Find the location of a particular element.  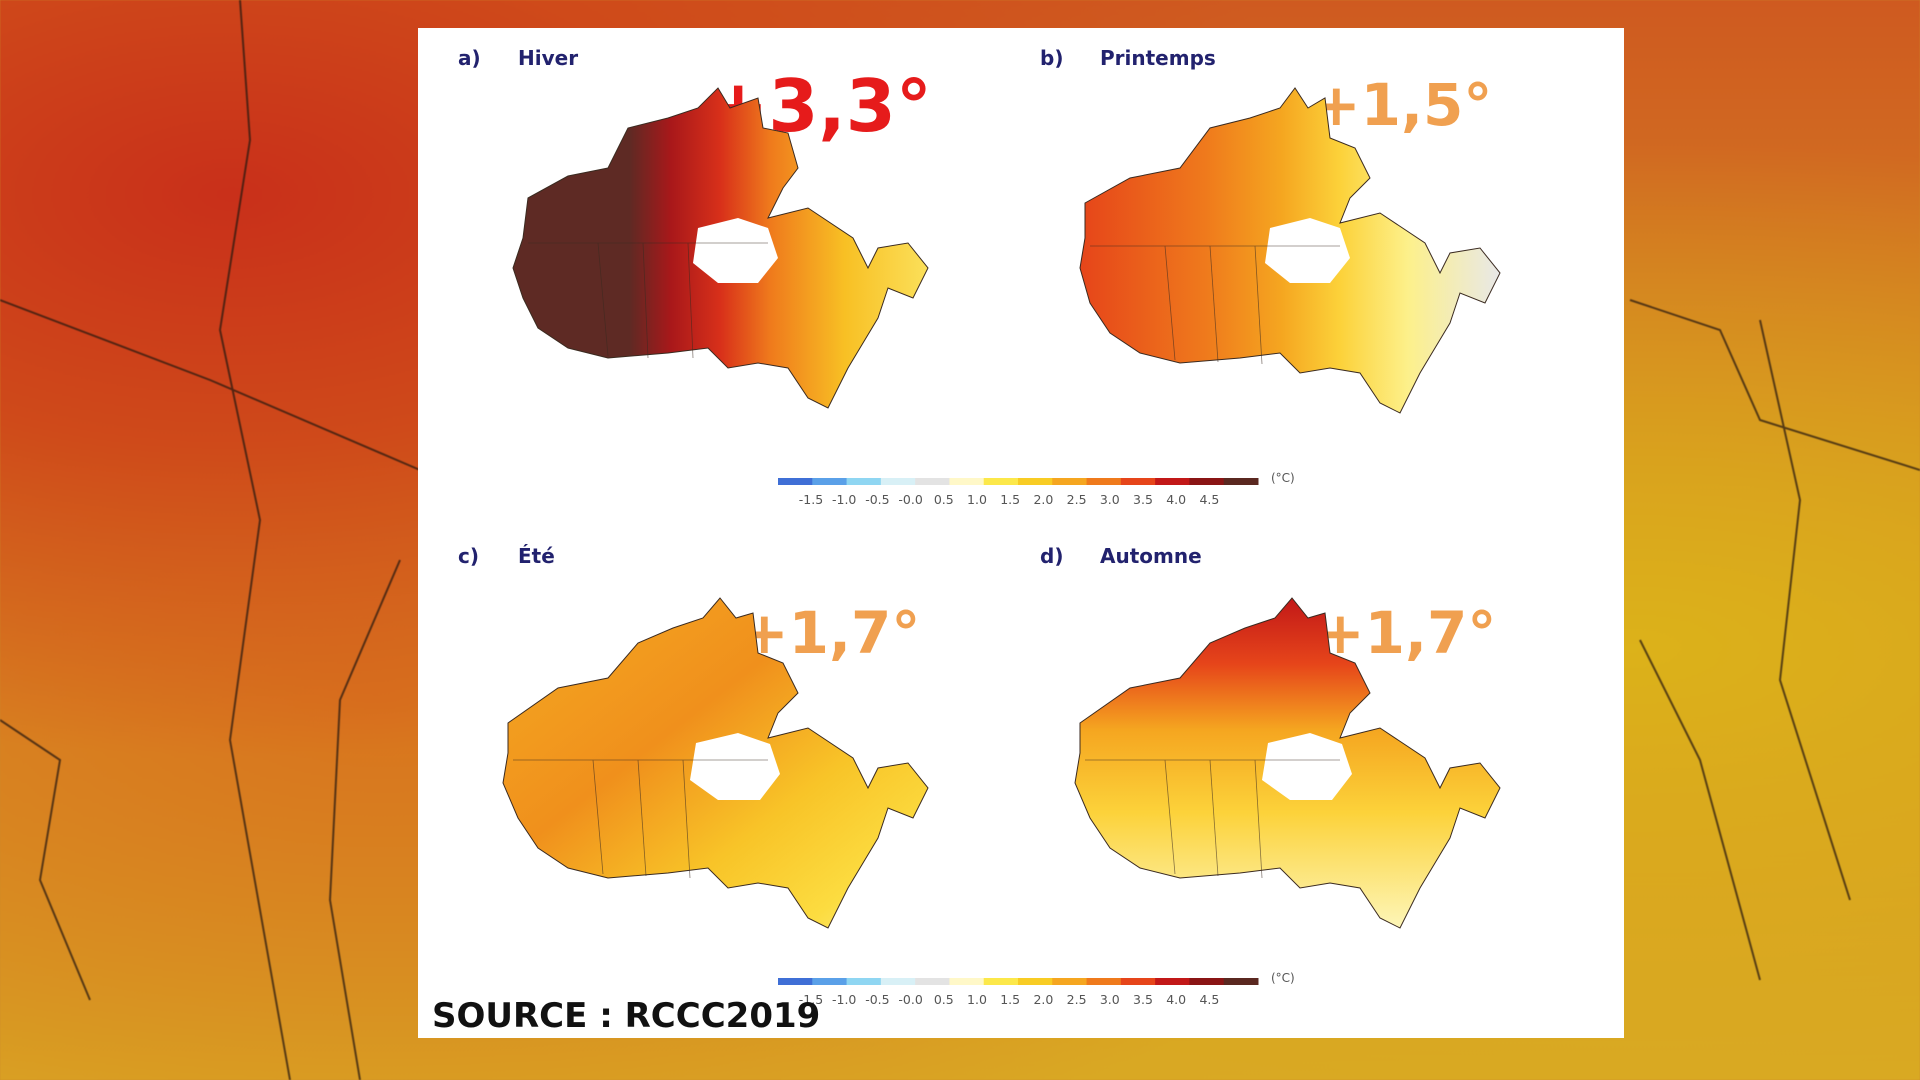

colorbar-bottom is located at coordinates (1018, 981).